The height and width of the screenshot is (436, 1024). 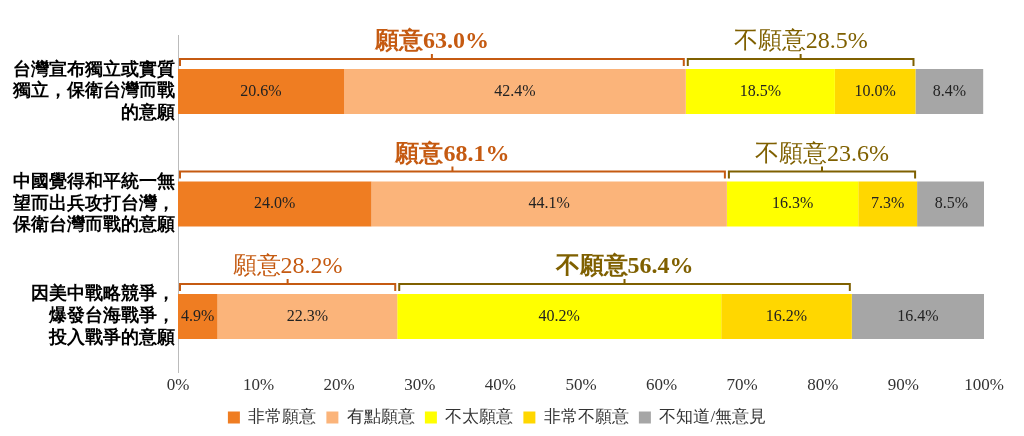 I want to click on data-label: 16.4%, so click(x=918, y=315).